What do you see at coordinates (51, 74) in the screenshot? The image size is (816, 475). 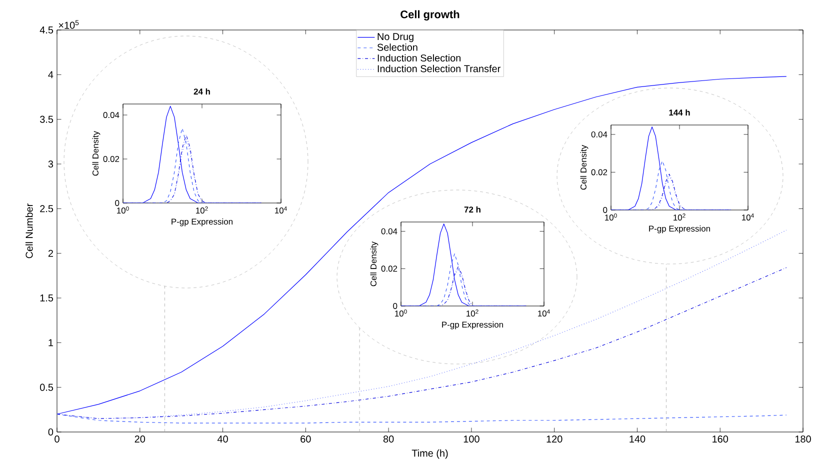 I see `y-tick-label: 4` at bounding box center [51, 74].